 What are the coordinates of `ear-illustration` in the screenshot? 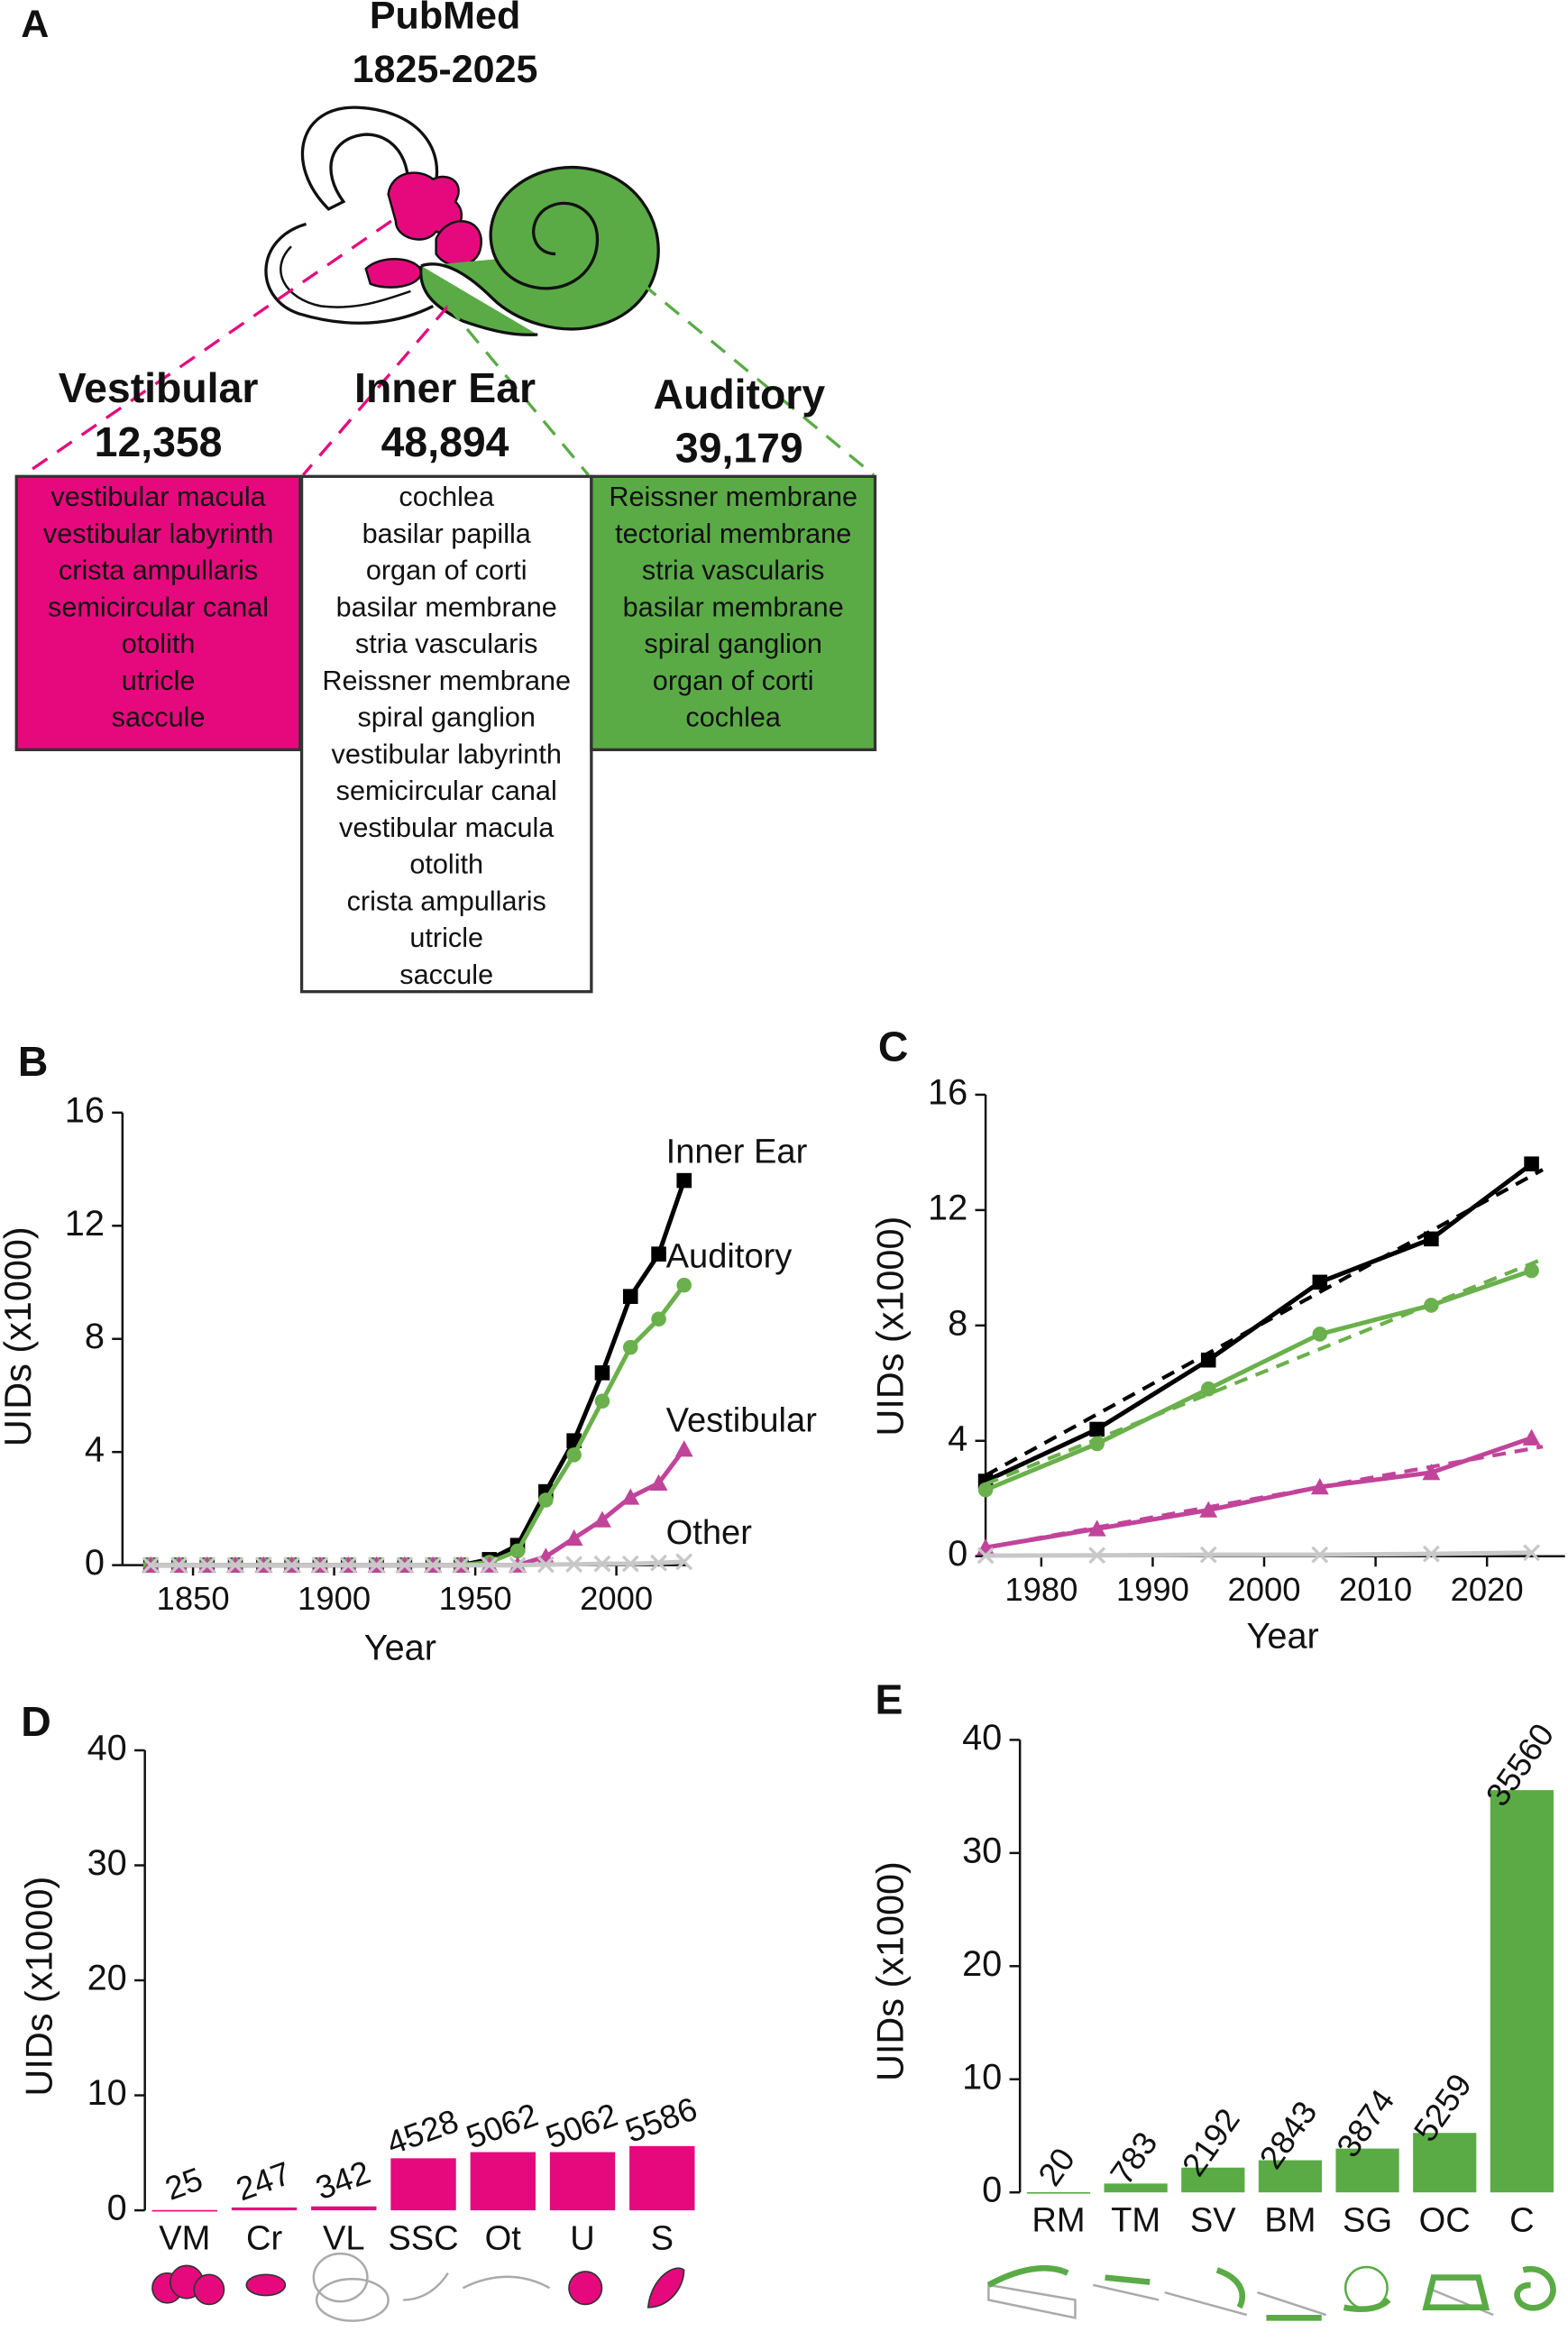 It's located at (462, 221).